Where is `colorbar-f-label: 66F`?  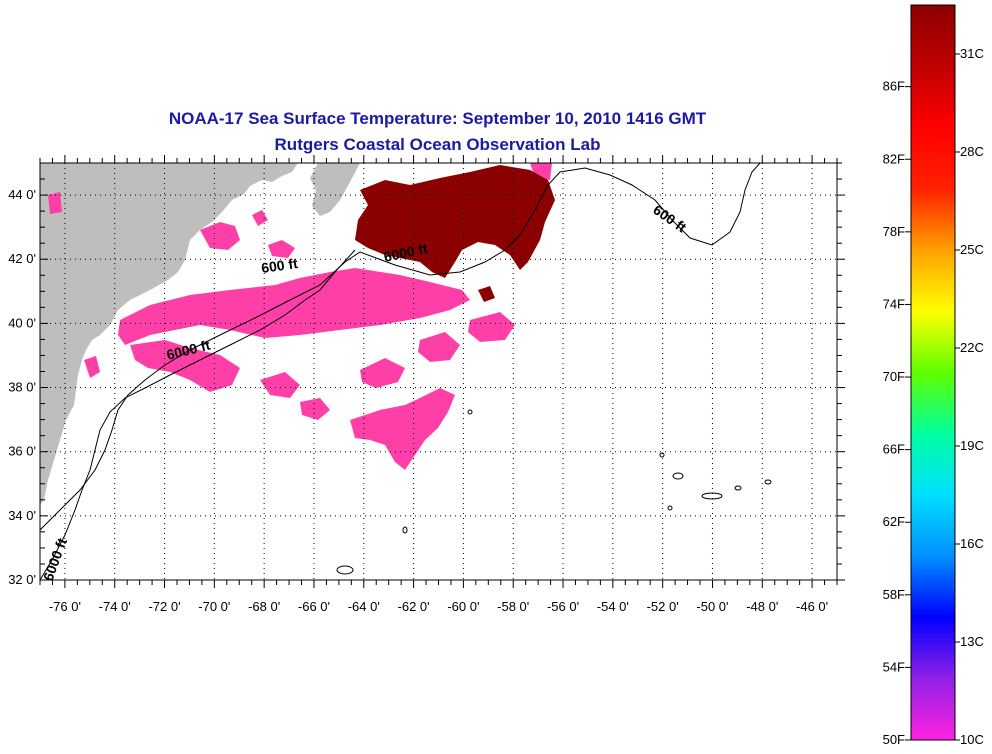 colorbar-f-label: 66F is located at coordinates (894, 449).